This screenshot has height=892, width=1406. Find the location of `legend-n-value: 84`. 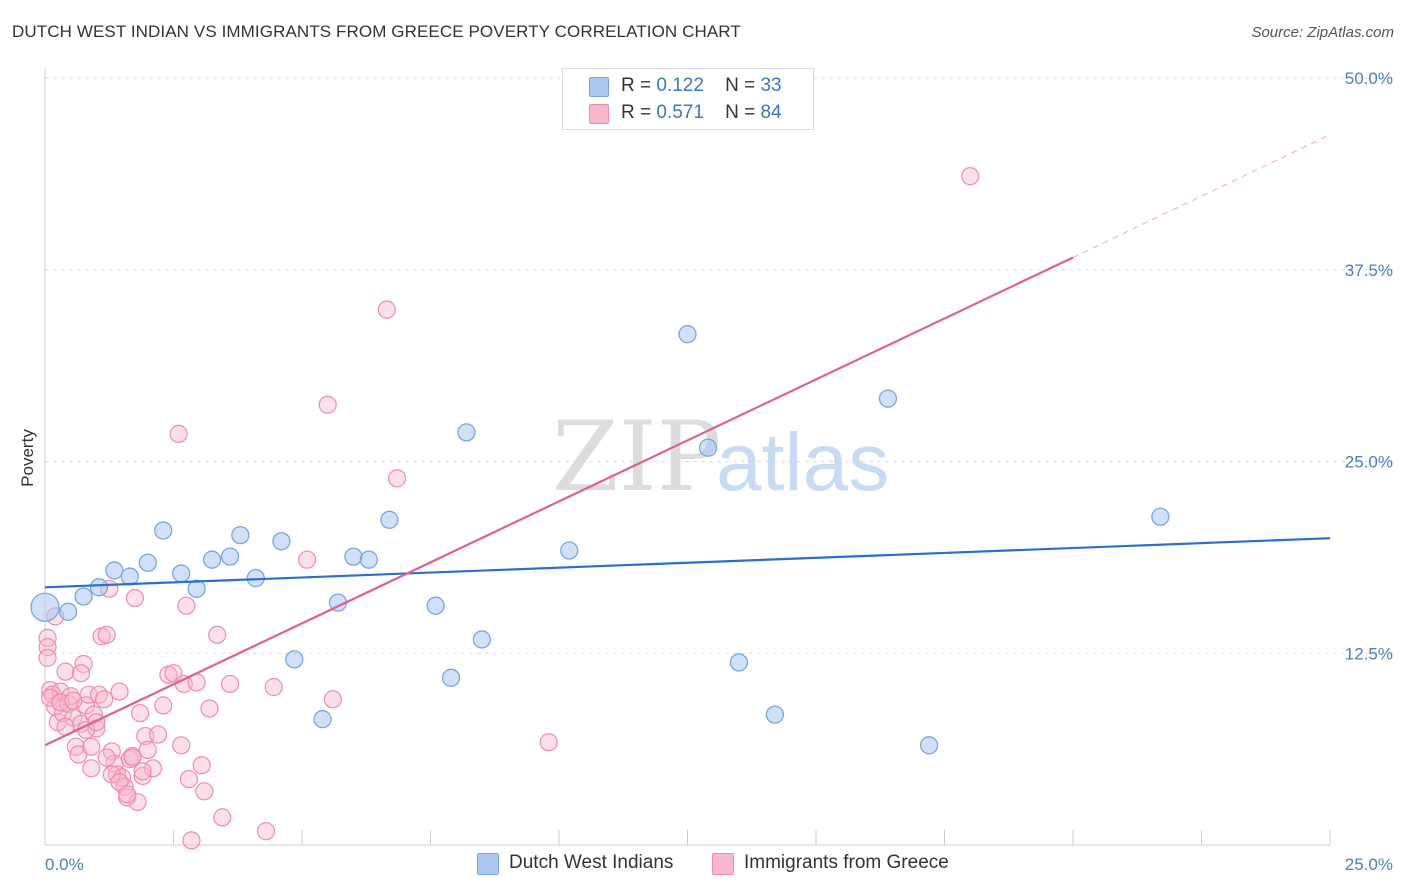

legend-n-value: 84 is located at coordinates (771, 112).